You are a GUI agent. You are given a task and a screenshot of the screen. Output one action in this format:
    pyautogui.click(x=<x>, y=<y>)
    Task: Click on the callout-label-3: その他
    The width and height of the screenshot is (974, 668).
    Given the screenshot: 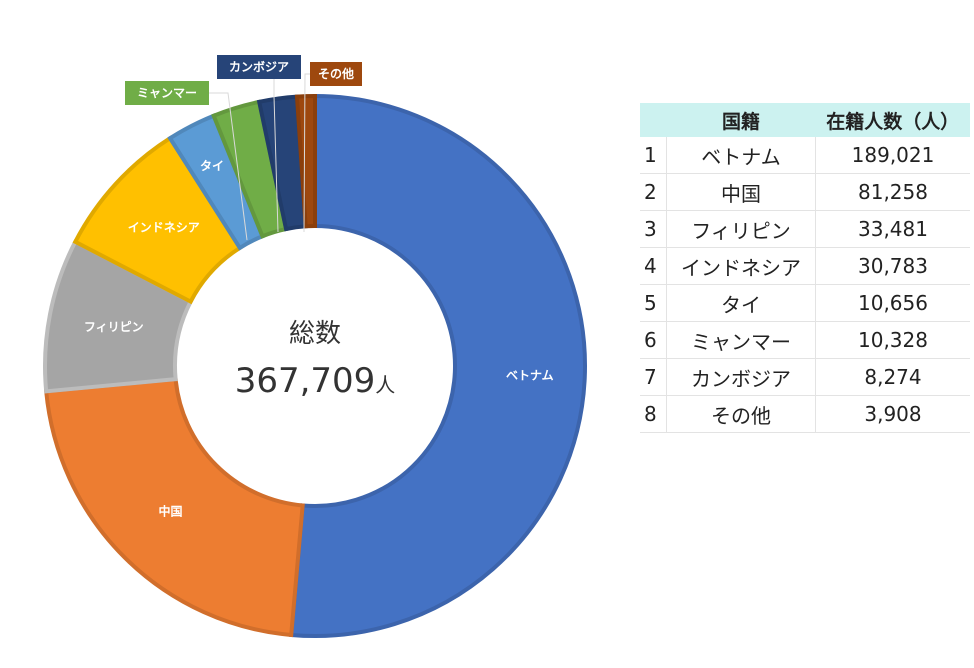 What is the action you would take?
    pyautogui.click(x=336, y=73)
    